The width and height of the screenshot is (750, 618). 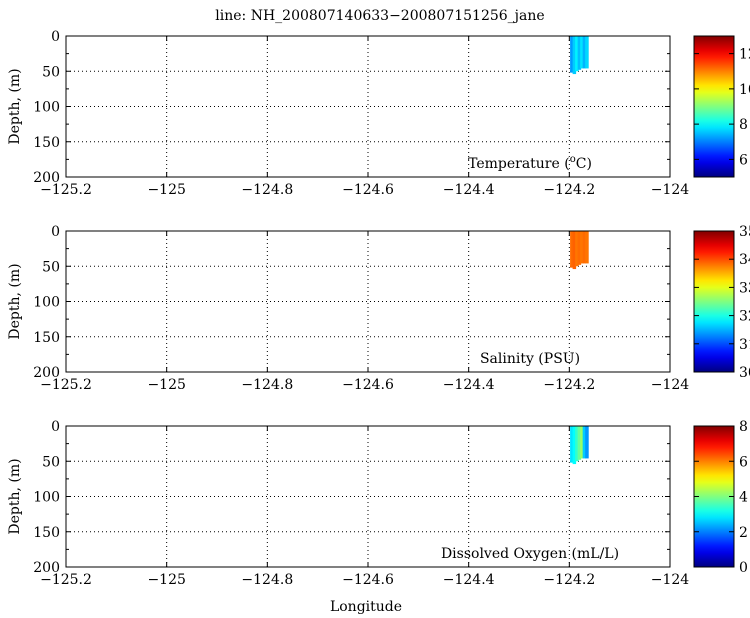 I want to click on colorbar-tick-label: 35, so click(x=744, y=232).